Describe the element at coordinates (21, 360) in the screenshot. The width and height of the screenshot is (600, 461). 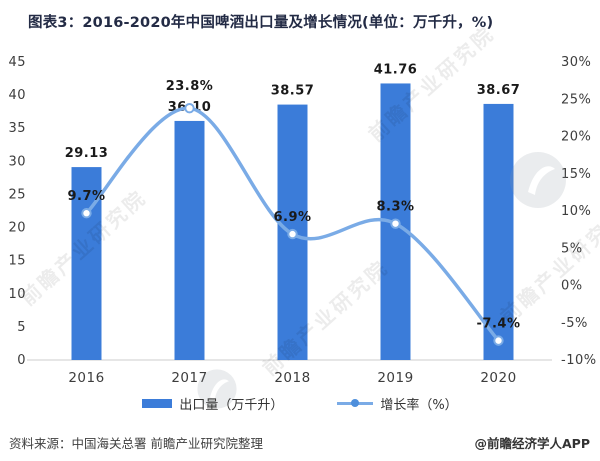
I see `left-axis-tick: 0` at that location.